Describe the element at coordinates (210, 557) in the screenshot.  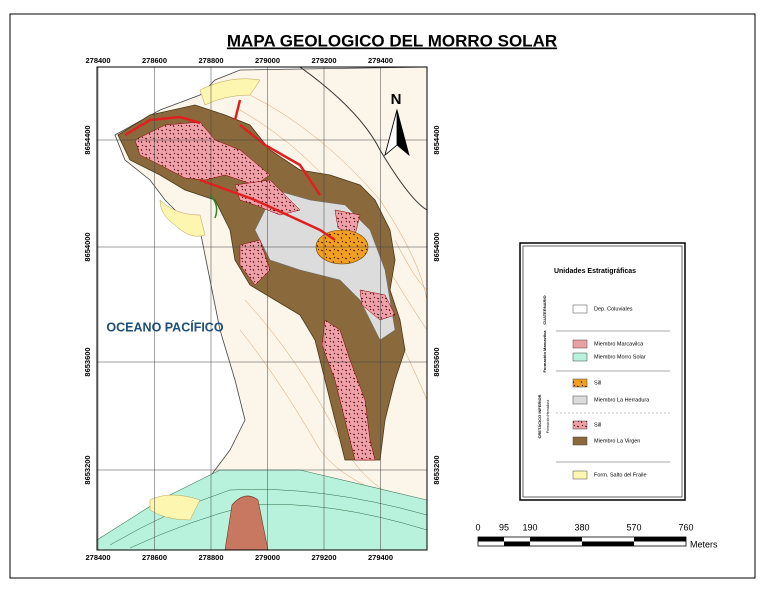
I see `x-coord-bottom: 278800` at that location.